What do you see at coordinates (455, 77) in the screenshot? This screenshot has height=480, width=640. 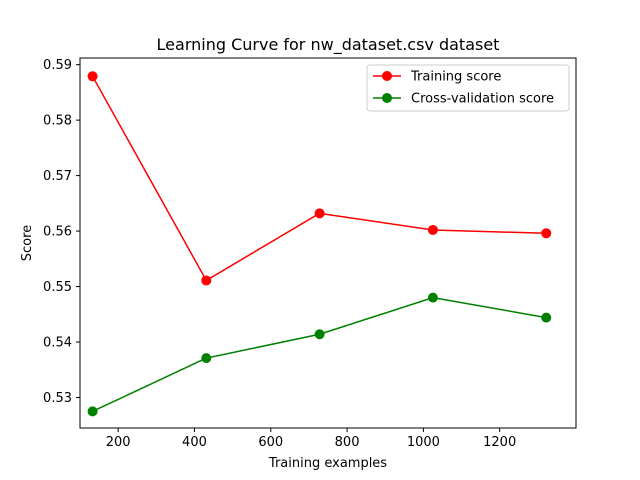 I see `legend-label: Training score` at bounding box center [455, 77].